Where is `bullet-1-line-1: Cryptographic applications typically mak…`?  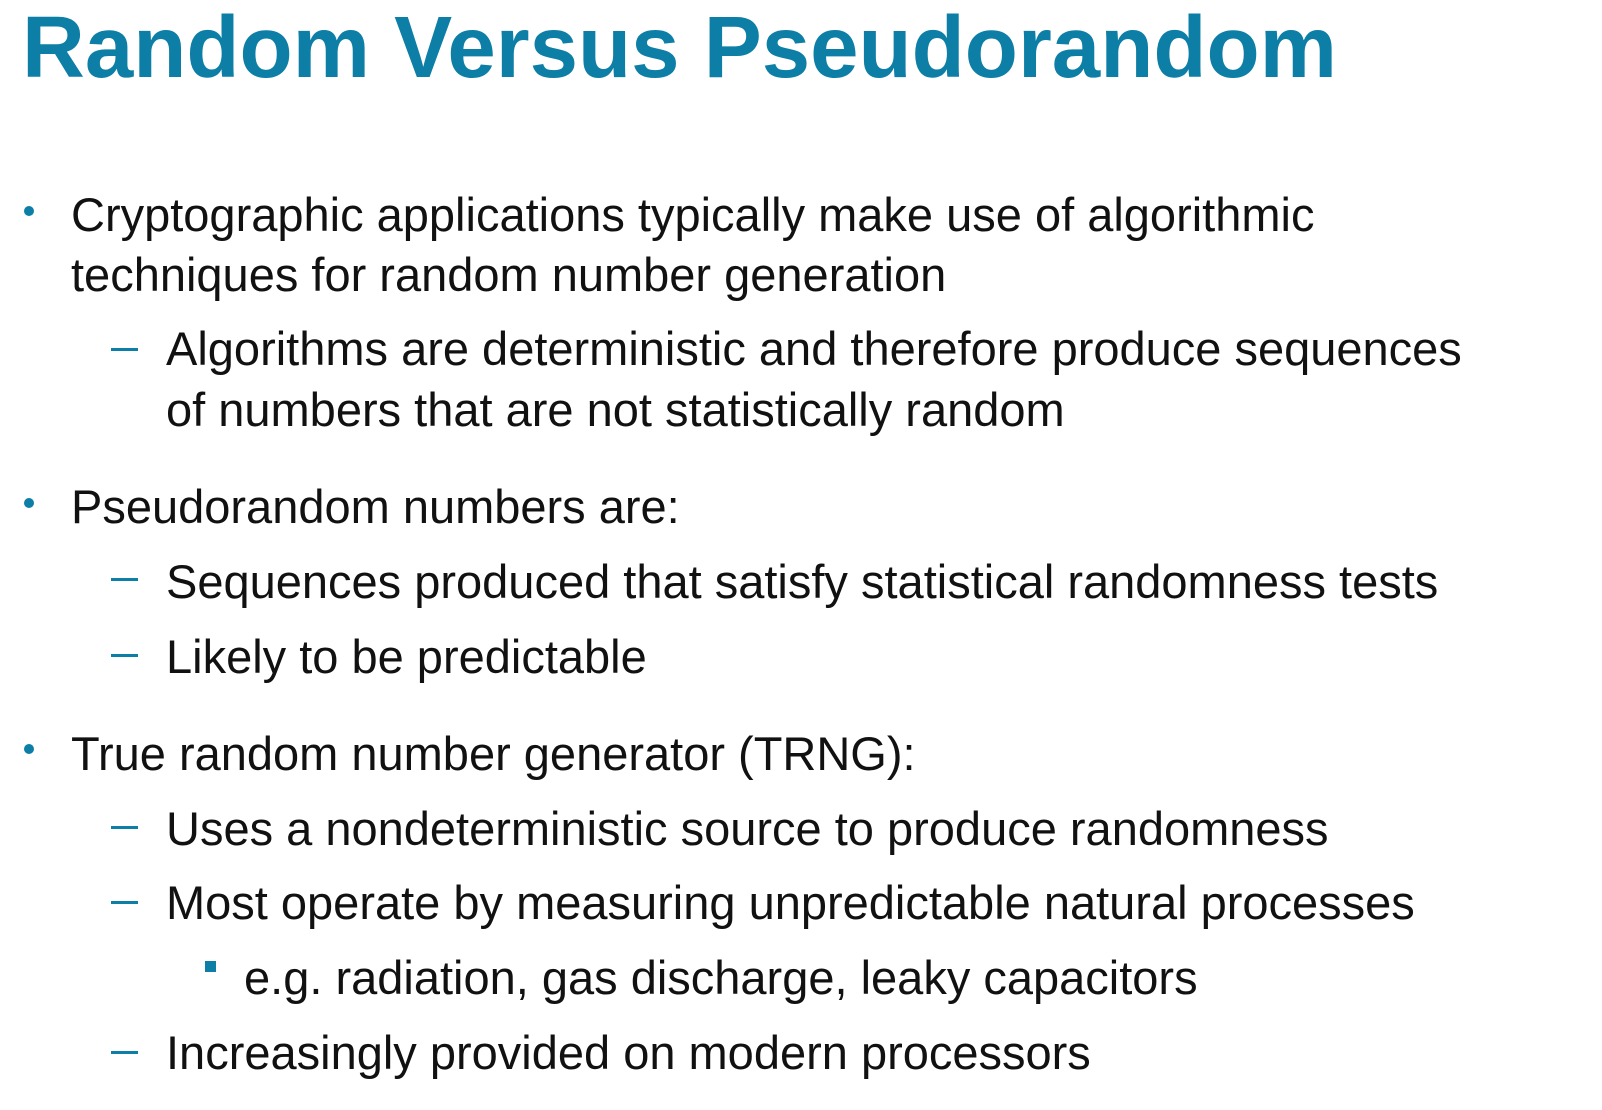
bullet-1-line-1: Cryptographic applications typically mak… is located at coordinates (693, 214).